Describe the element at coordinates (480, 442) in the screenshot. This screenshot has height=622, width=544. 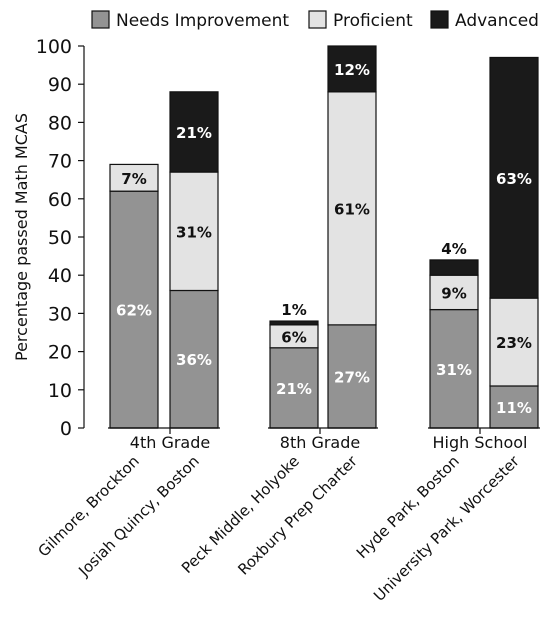
I see `group-label: High School` at that location.